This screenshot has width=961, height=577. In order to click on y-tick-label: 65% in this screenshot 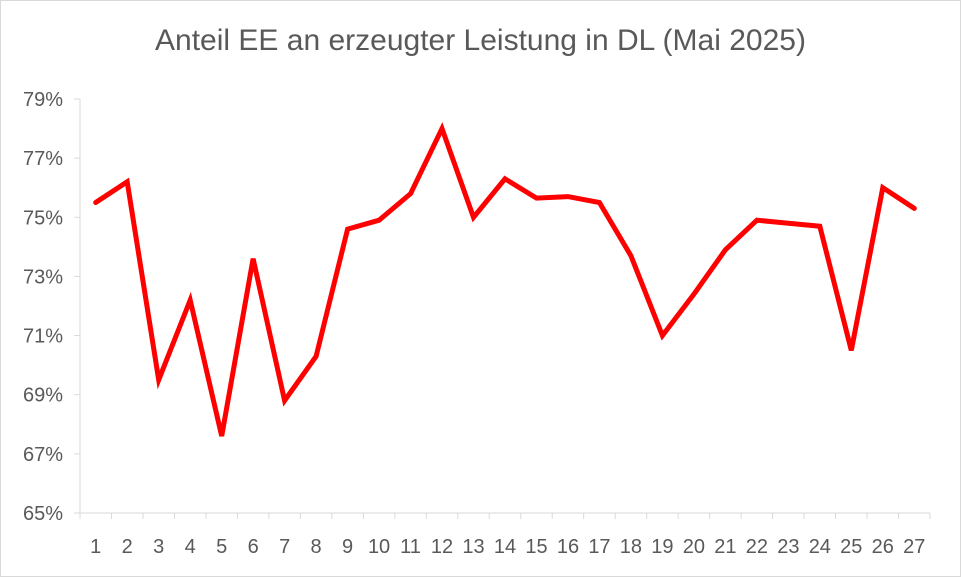, I will do `click(43, 514)`.